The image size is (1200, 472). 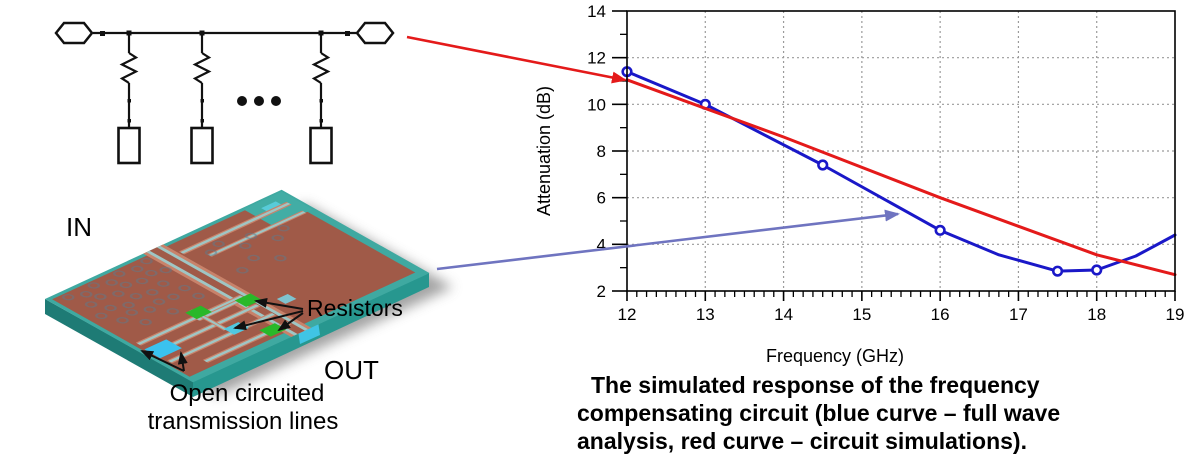 I want to click on y-tick-label: 6, so click(x=601, y=198).